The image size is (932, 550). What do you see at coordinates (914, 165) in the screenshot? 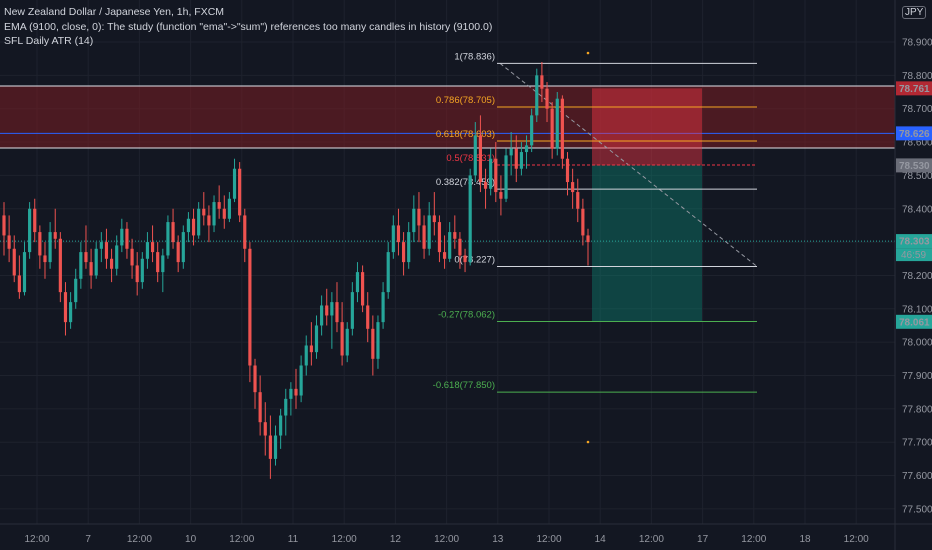
I see `price-label-badge` at bounding box center [914, 165].